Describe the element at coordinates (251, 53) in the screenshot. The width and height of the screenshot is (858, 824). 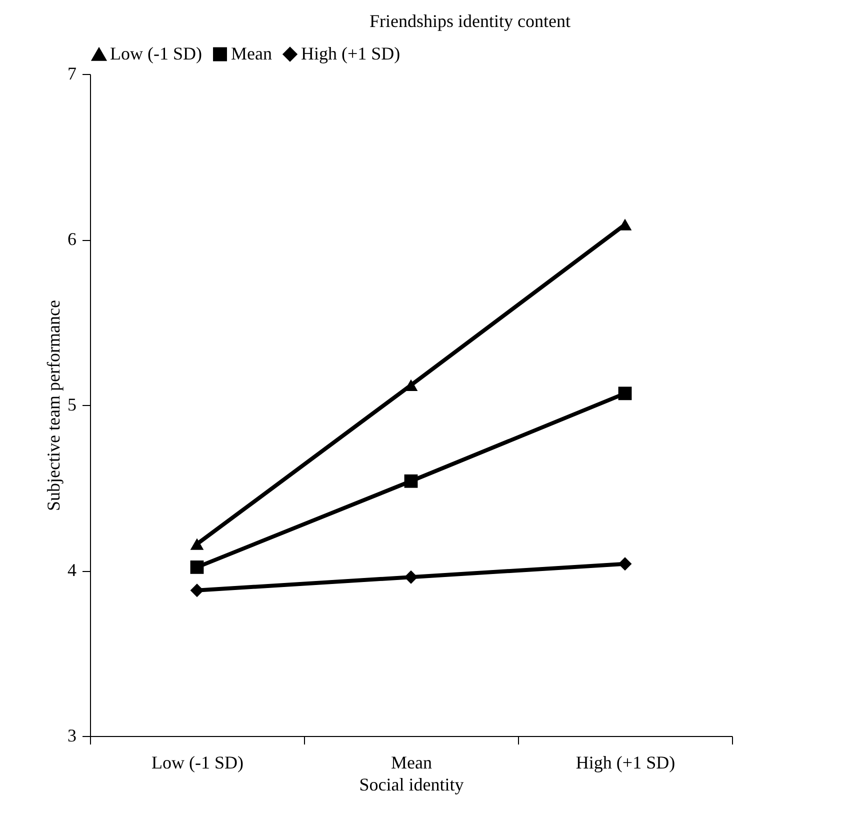
I see `legend-label: Mean` at that location.